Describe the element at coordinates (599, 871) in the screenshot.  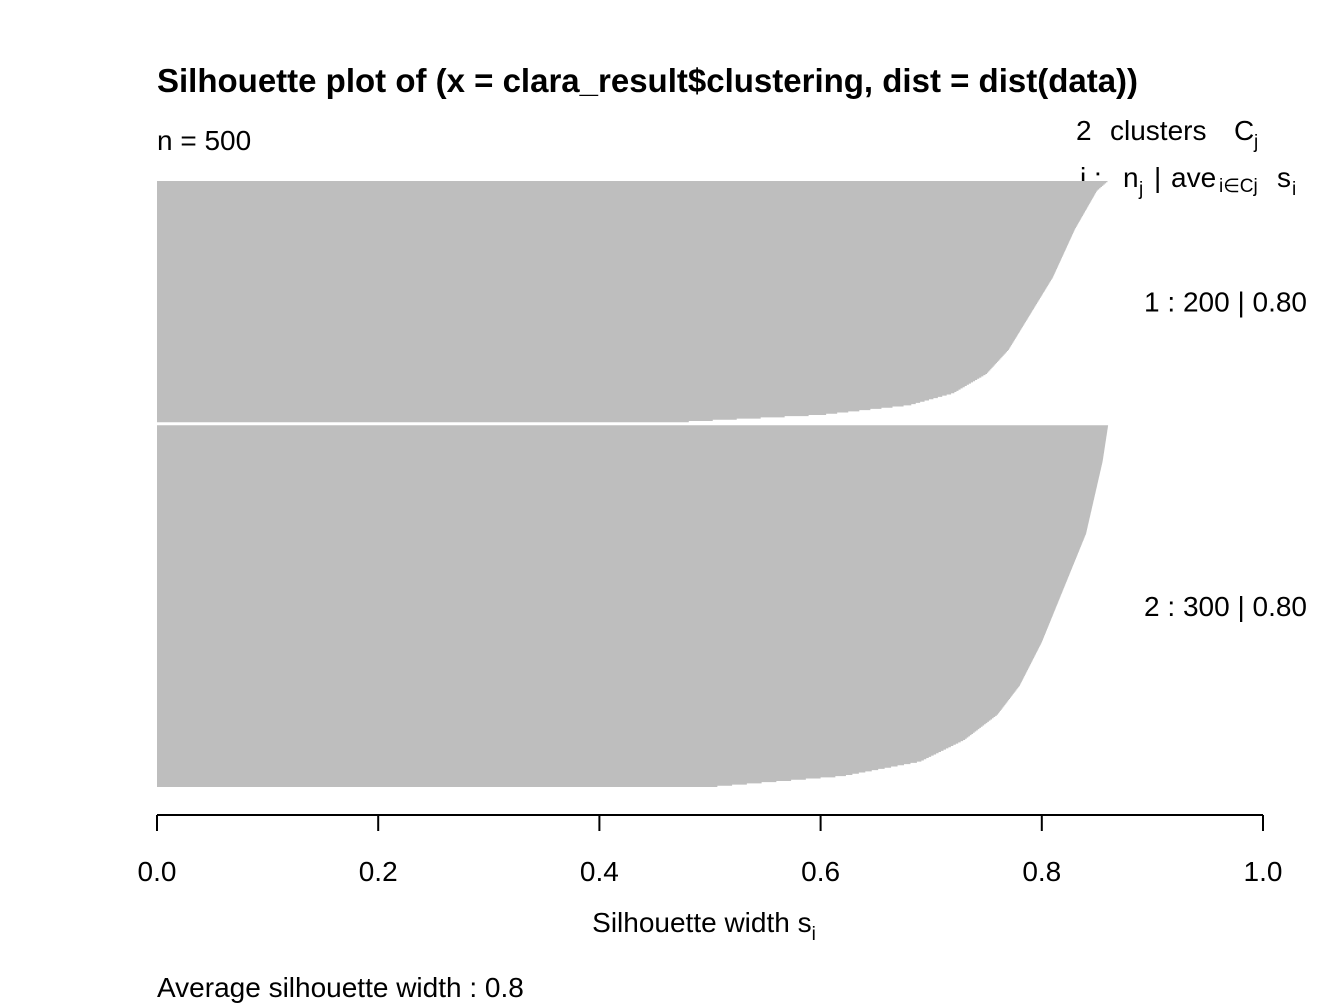
I see `x-tick-label: 0.4` at that location.